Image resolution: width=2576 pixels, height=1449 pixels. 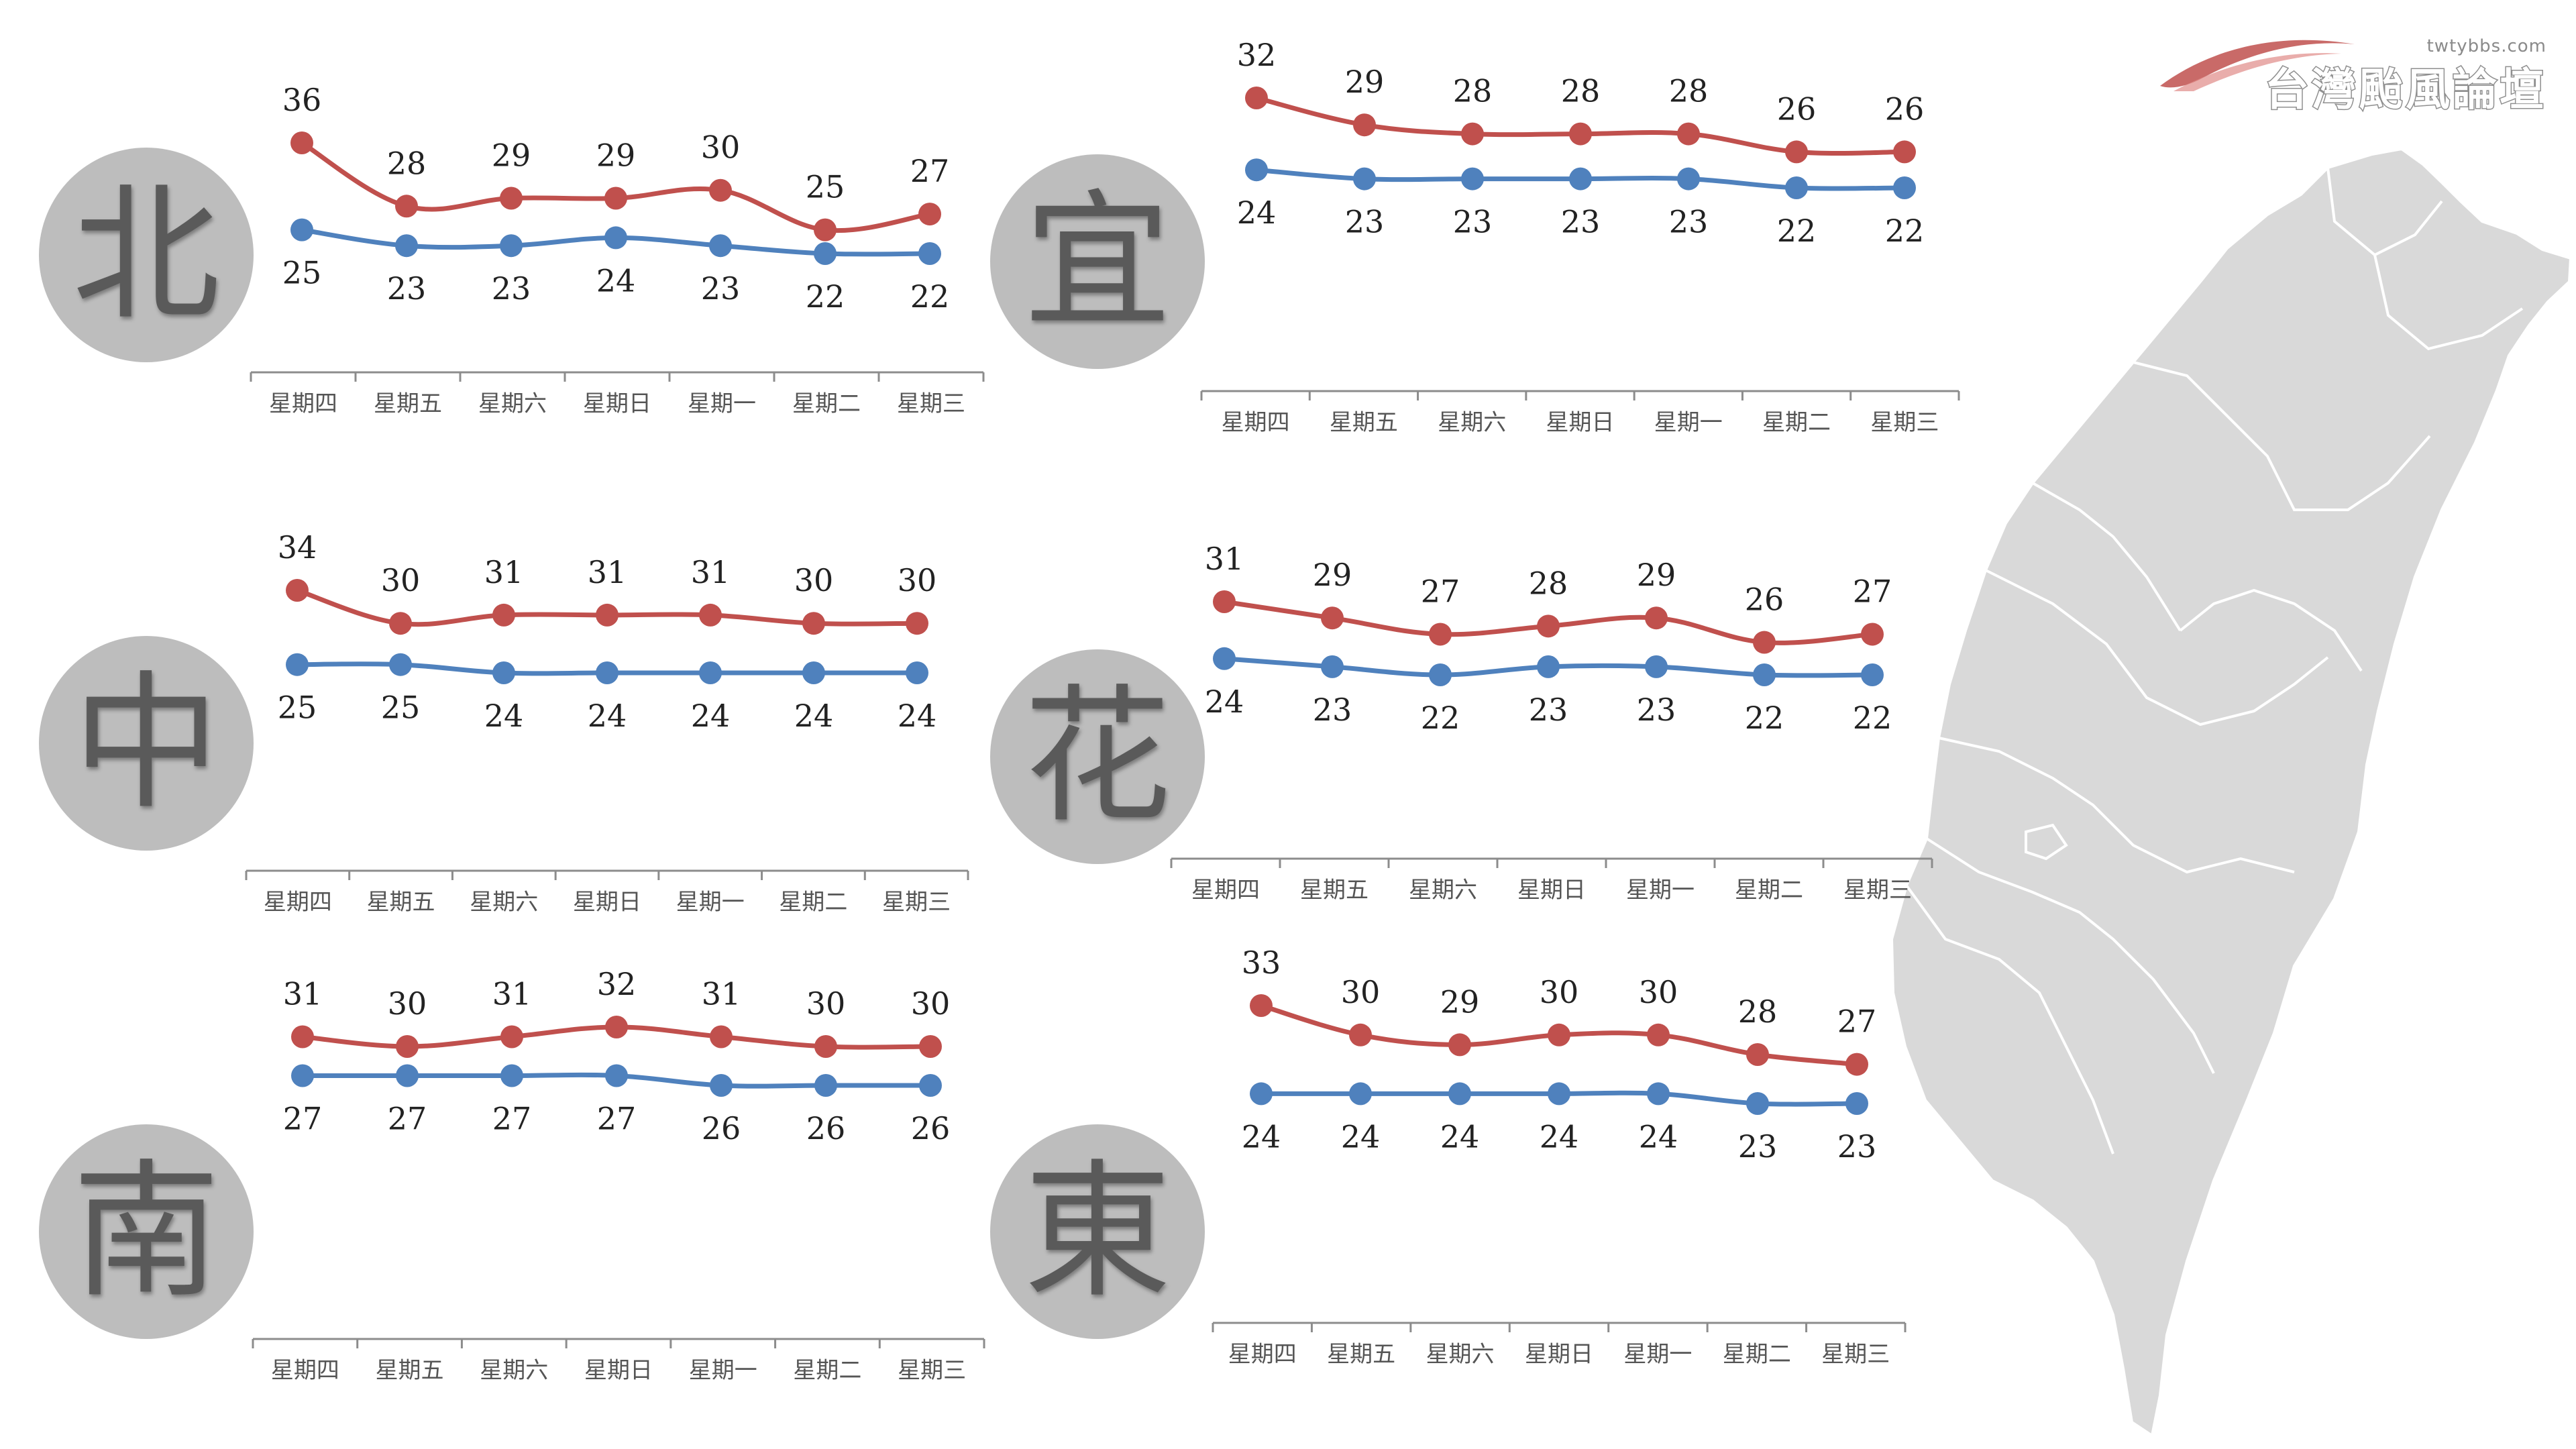 I want to click on county-enclave, so click(x=2046, y=842).